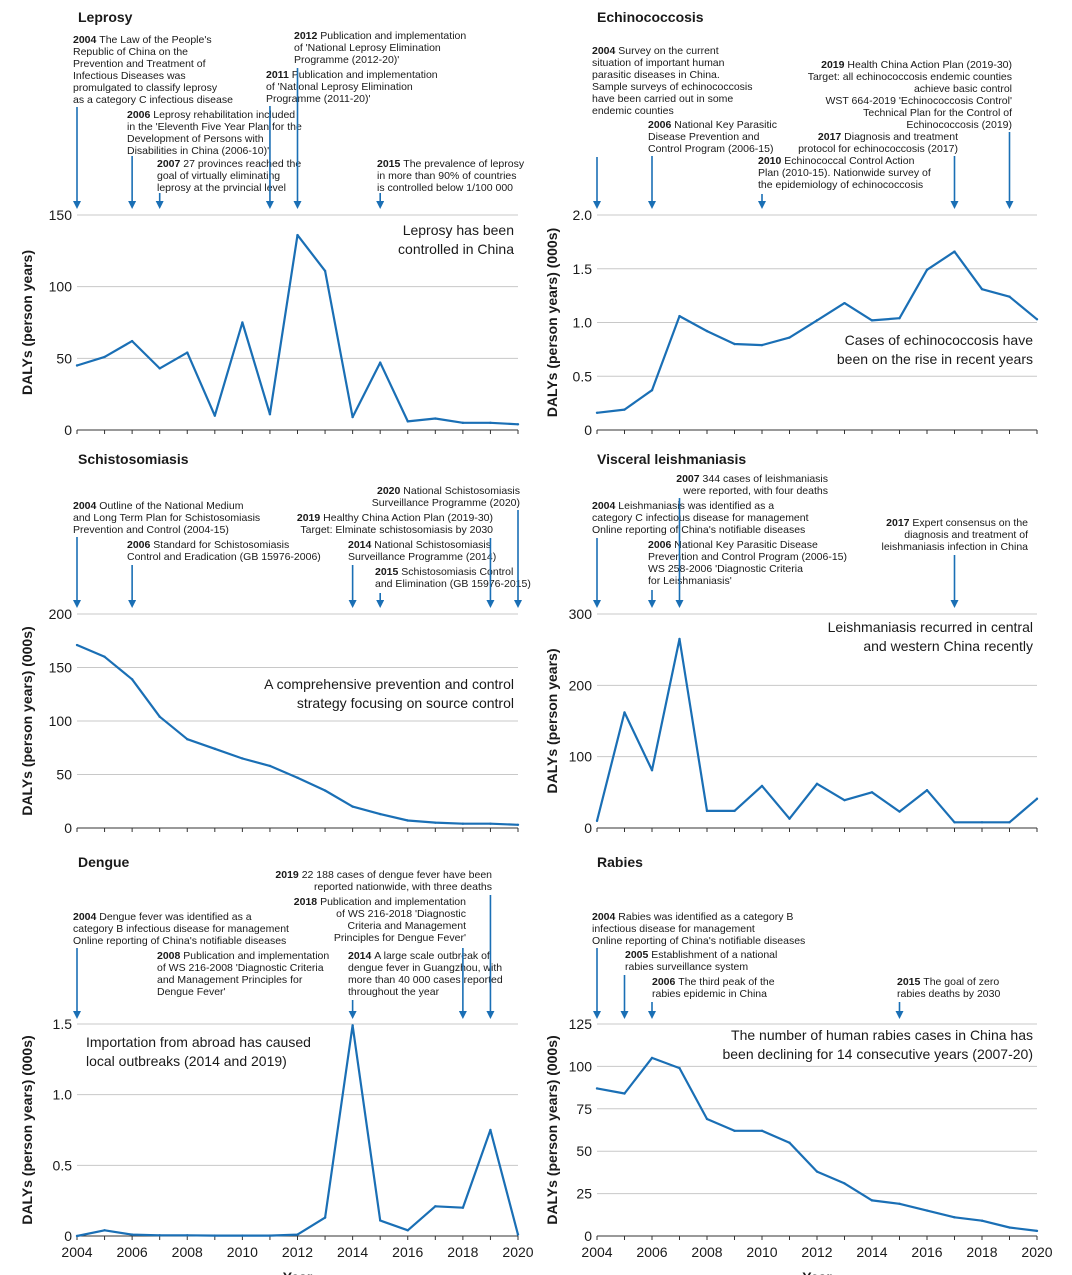  Describe the element at coordinates (64, 775) in the screenshot. I see `y-tick-label: 50` at that location.